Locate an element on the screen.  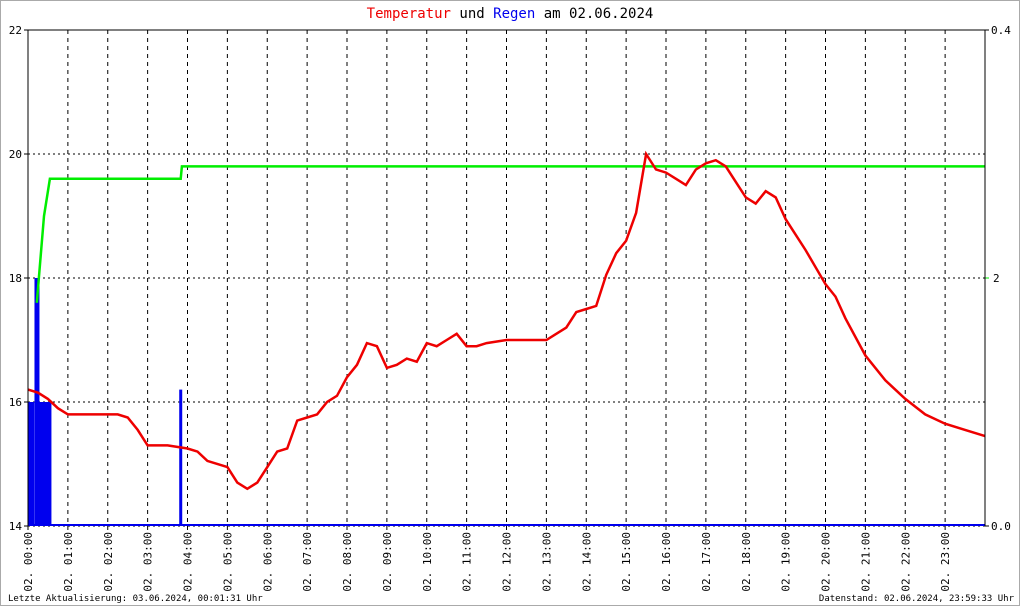
x-tick-label: 02. 07:00 is located at coordinates (307, 562).